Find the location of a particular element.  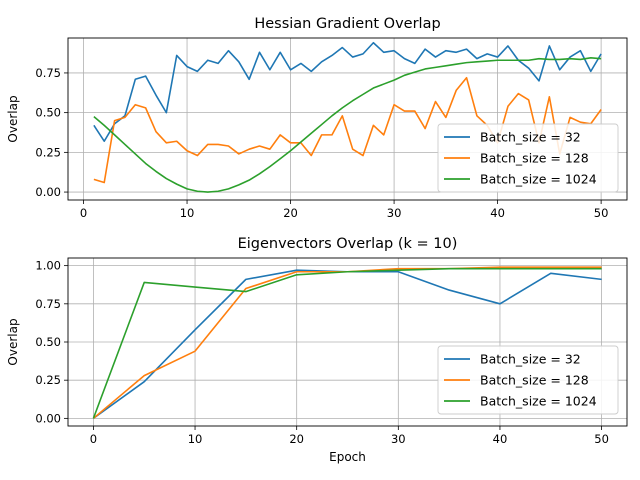

panel-1-legend-label-1: Batch_size = 32 is located at coordinates (530, 137).